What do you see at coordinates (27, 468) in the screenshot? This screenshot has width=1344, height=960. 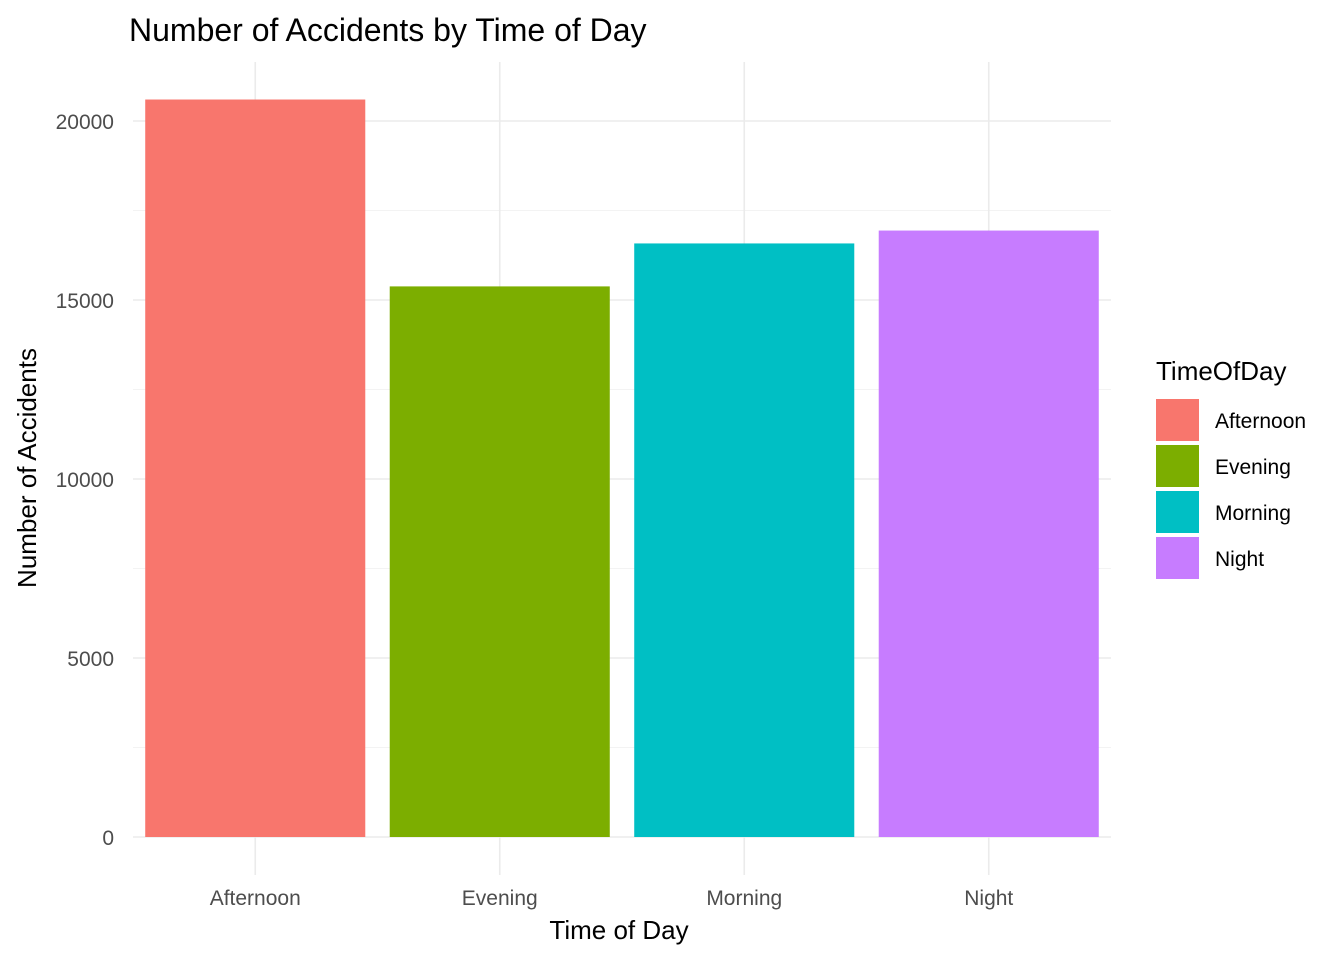 I see `y-axis-title: Number of Accidents` at bounding box center [27, 468].